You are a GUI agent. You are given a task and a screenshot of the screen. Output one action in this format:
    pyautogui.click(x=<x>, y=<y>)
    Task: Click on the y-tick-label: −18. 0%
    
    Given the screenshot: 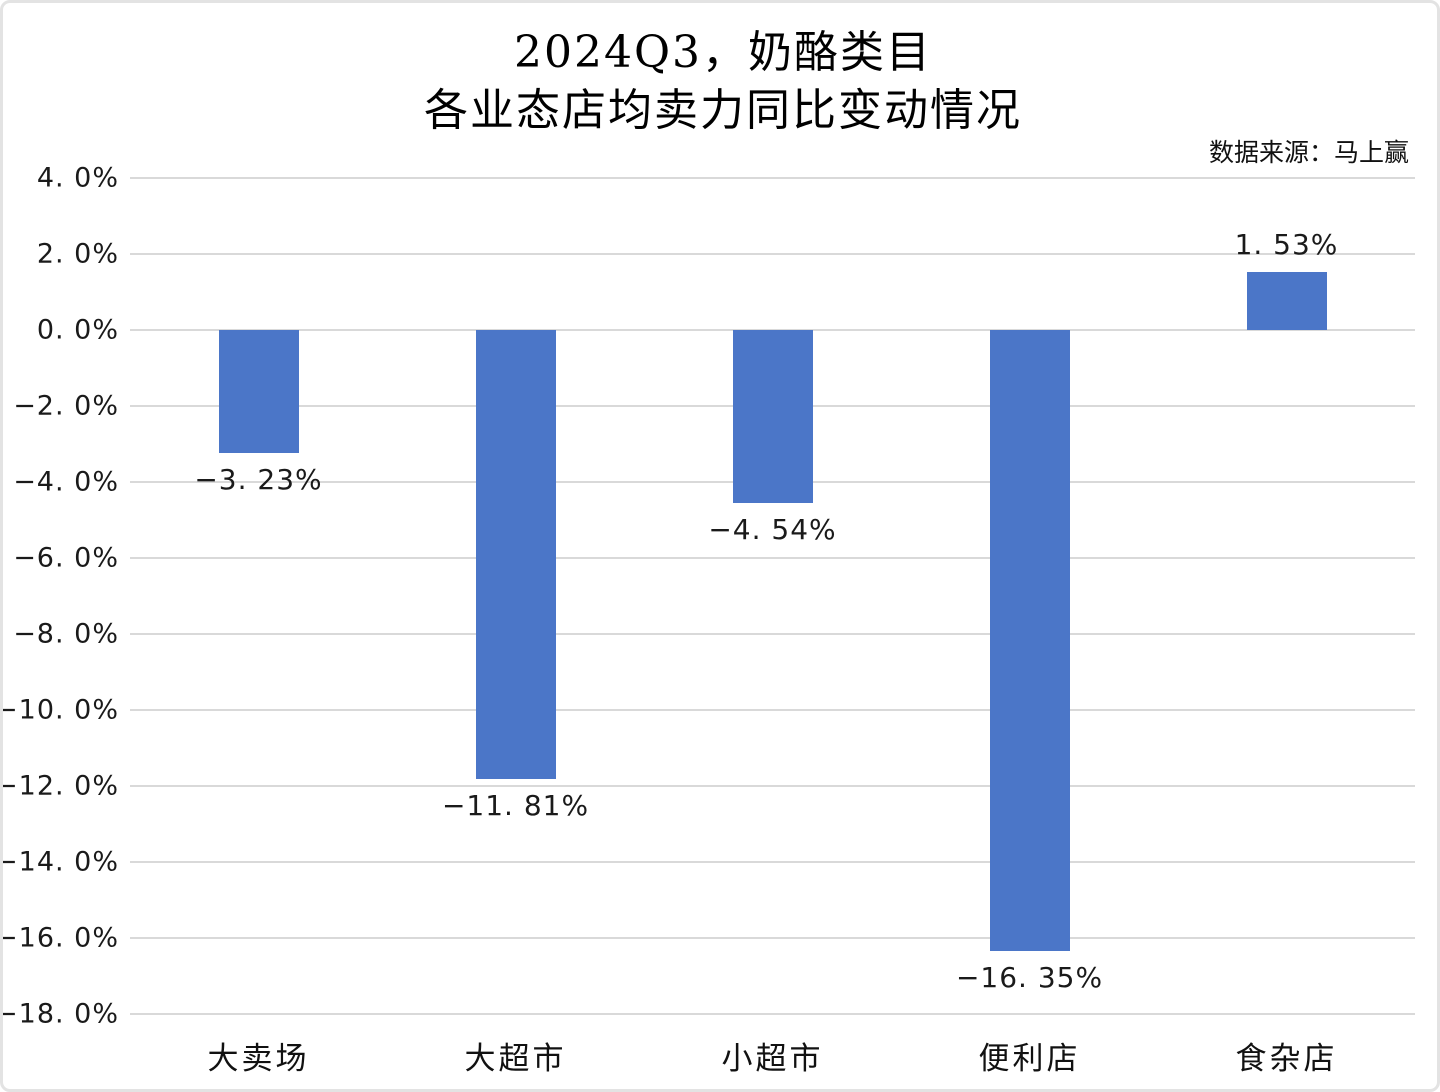 What is the action you would take?
    pyautogui.click(x=59, y=1014)
    